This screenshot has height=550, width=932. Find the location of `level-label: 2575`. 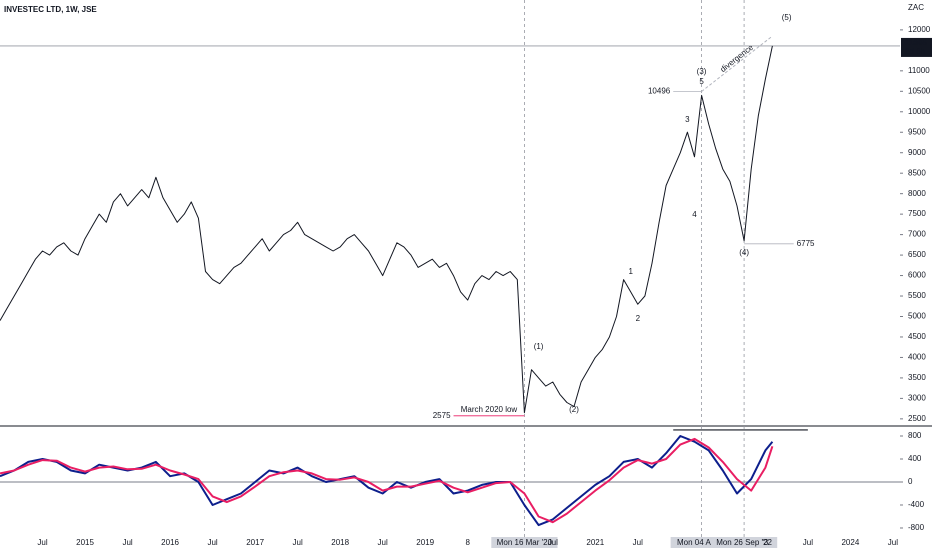

level-label: 2575 is located at coordinates (442, 415).